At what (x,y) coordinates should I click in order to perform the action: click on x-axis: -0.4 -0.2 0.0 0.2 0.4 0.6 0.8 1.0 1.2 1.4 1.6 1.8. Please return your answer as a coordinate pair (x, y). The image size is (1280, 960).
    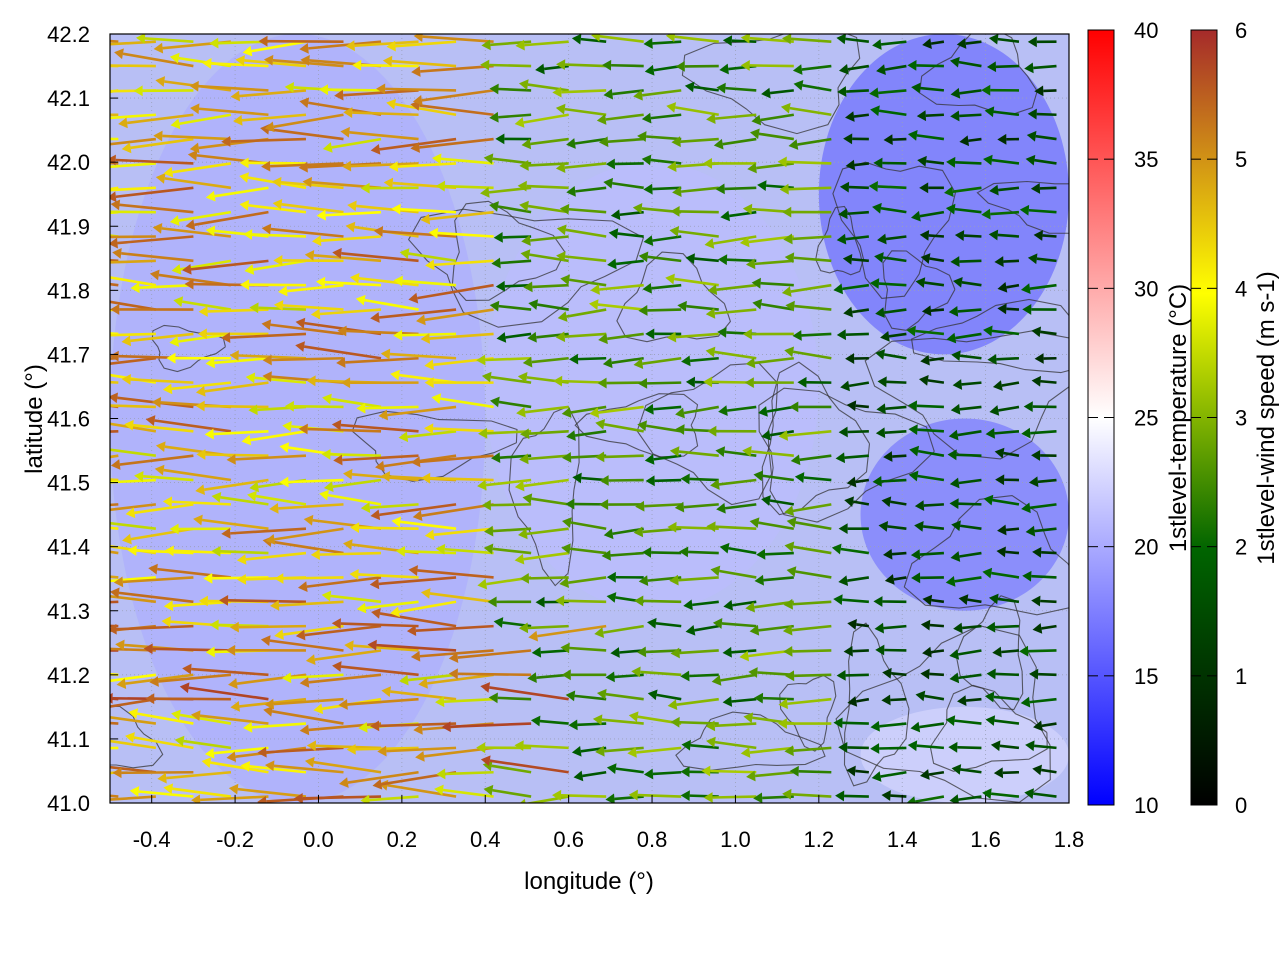
    Looking at the image, I should click on (609, 823).